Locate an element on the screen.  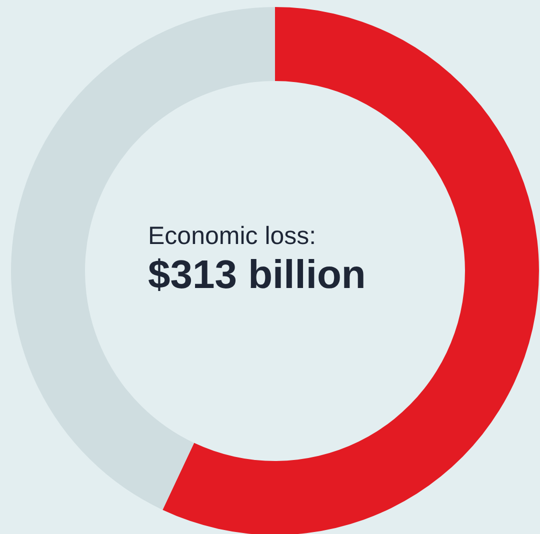
text: $313 billion is located at coordinates (257, 275).